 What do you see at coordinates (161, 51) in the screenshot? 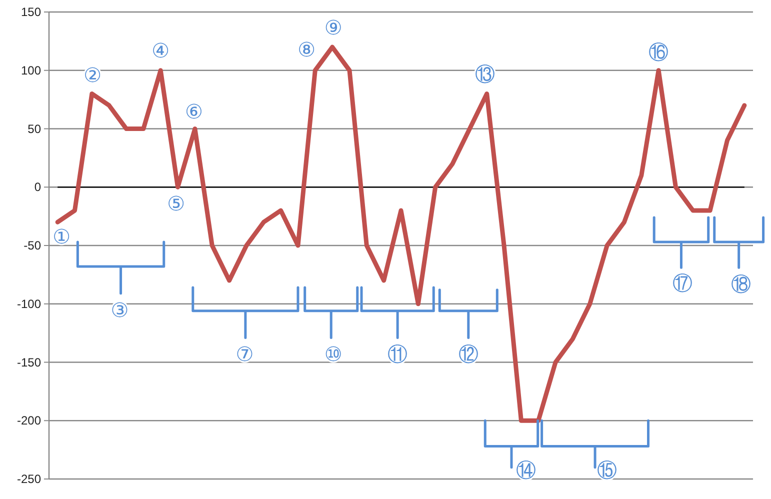
I see `annotation: ④` at bounding box center [161, 51].